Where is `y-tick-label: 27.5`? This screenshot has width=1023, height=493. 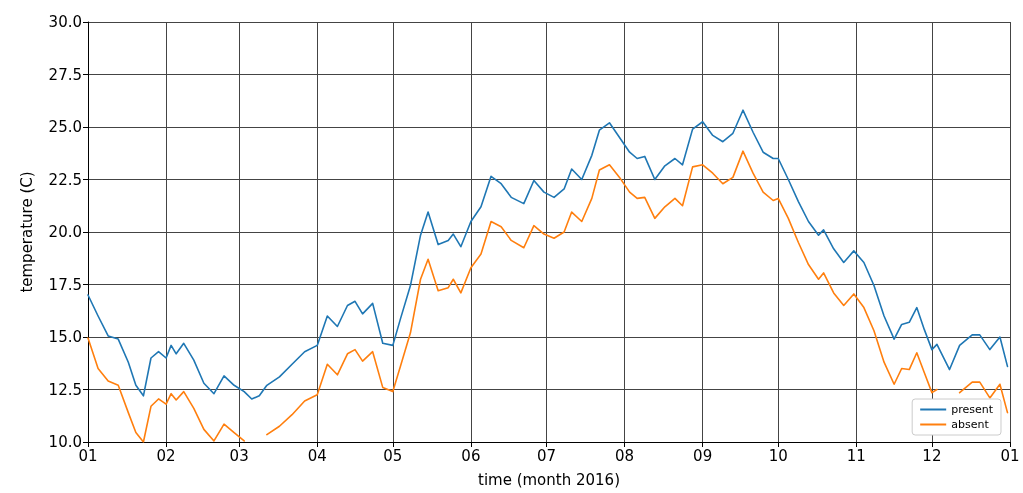
y-tick-label: 27.5 is located at coordinates (65, 74).